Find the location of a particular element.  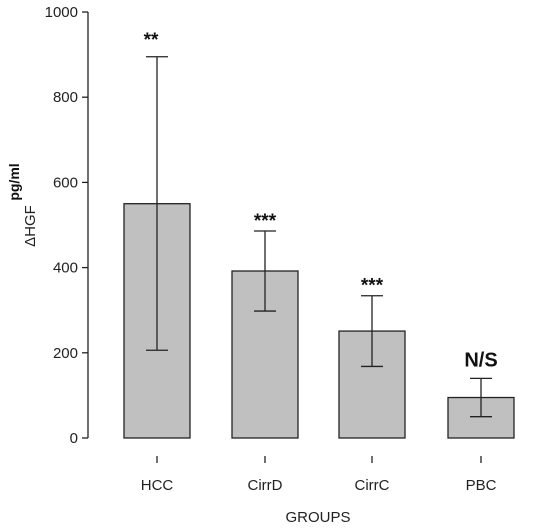

y-axis-unit: pg/ml is located at coordinates (14, 181).